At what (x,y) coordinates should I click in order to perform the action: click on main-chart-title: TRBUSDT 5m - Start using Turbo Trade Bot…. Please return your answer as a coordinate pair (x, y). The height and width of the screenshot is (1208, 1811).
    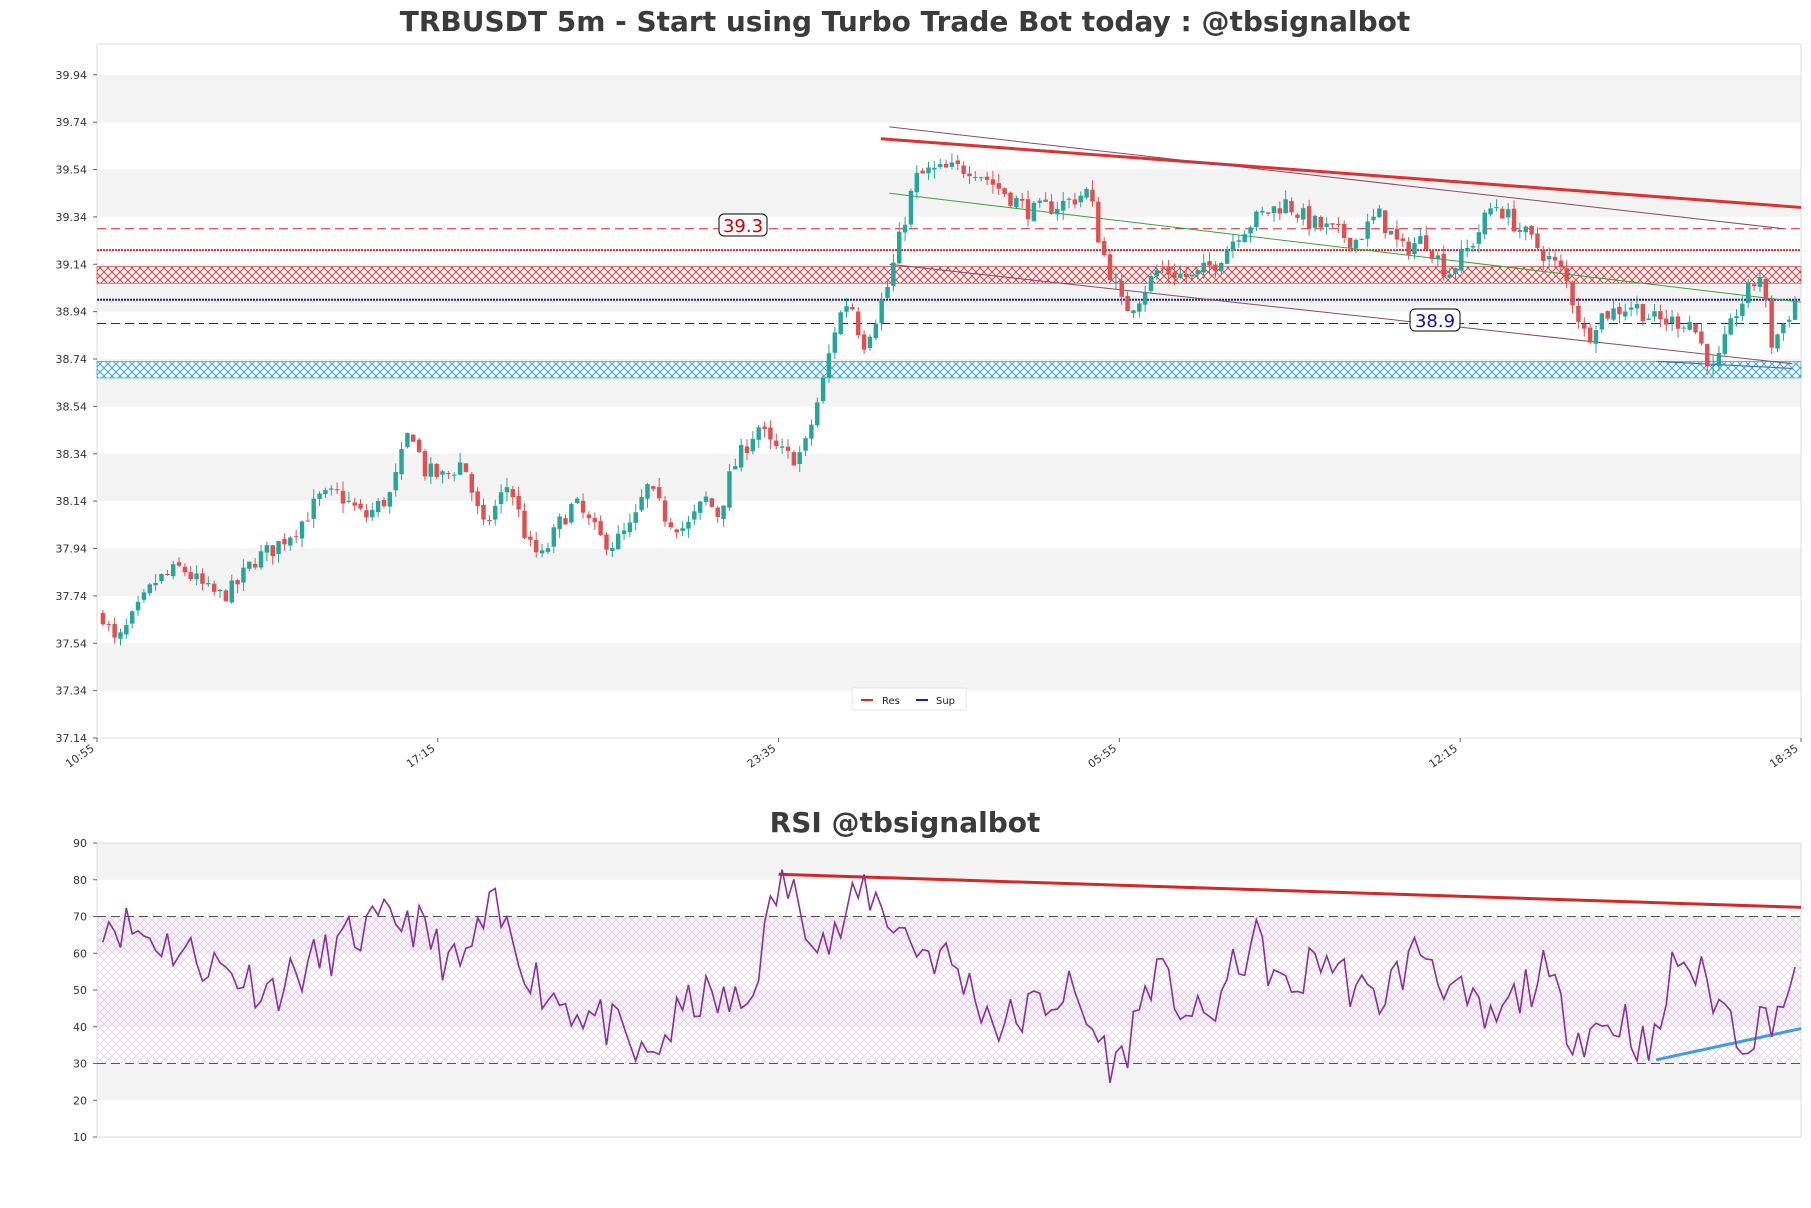
    Looking at the image, I should click on (905, 21).